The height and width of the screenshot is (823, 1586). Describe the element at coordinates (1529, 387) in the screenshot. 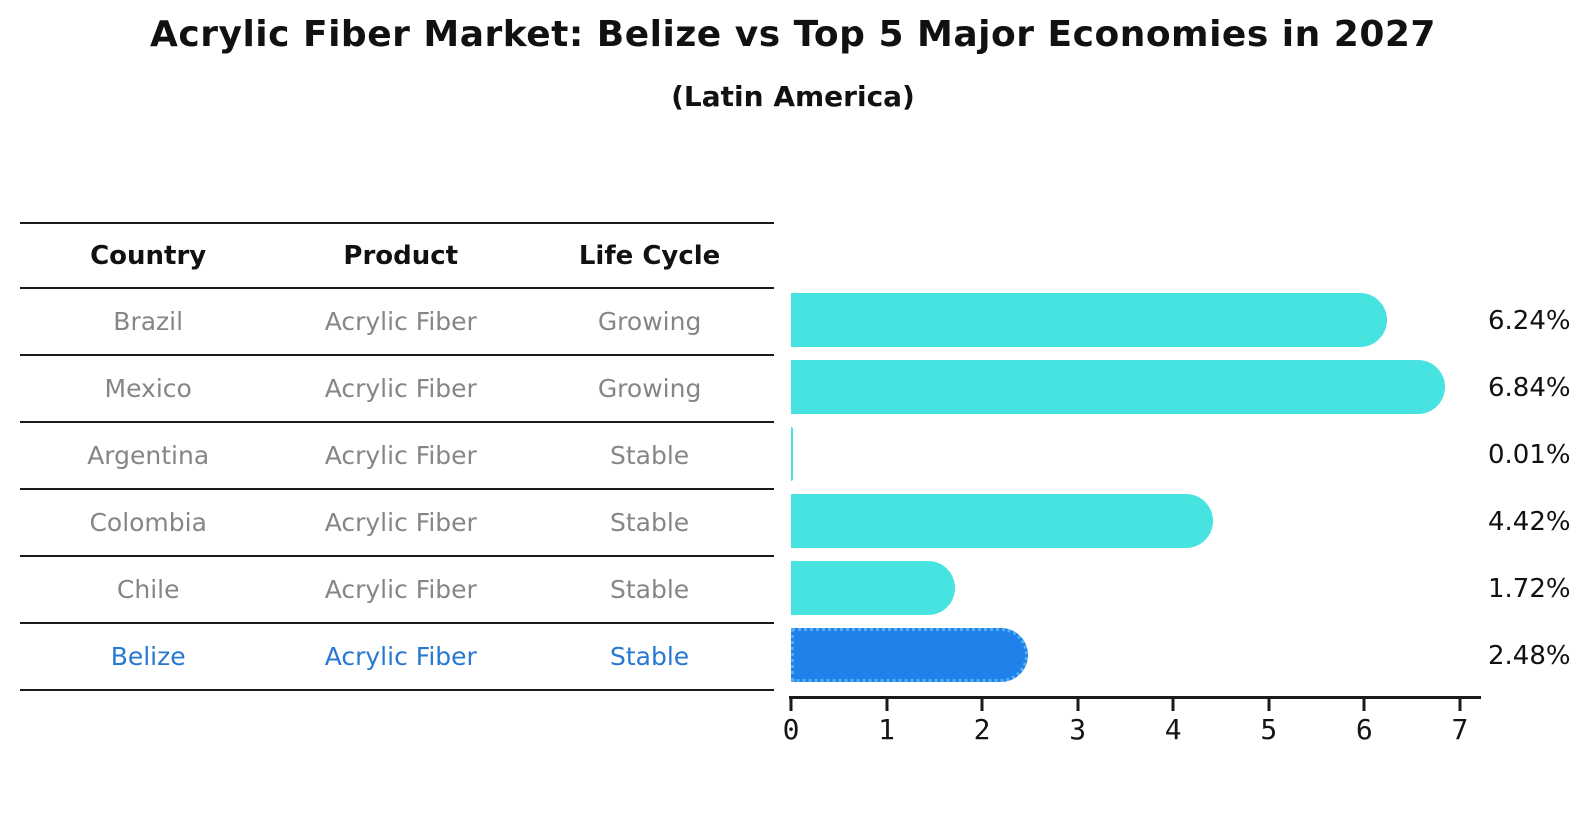

I see `bar-value-label: 6.84%` at that location.